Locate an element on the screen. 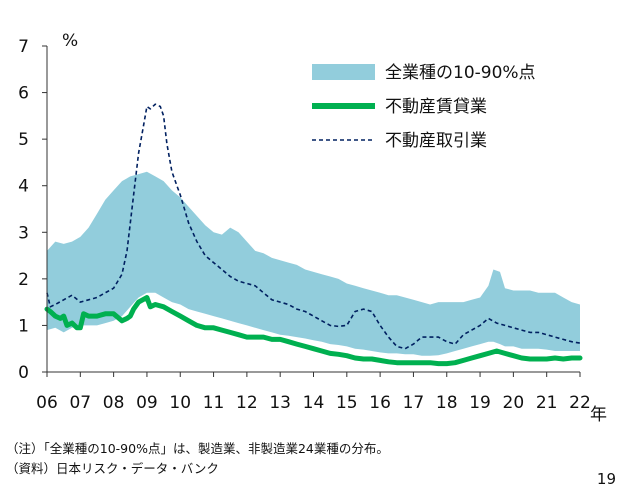 The height and width of the screenshot is (493, 642). x-tick-label: 18 is located at coordinates (447, 403).